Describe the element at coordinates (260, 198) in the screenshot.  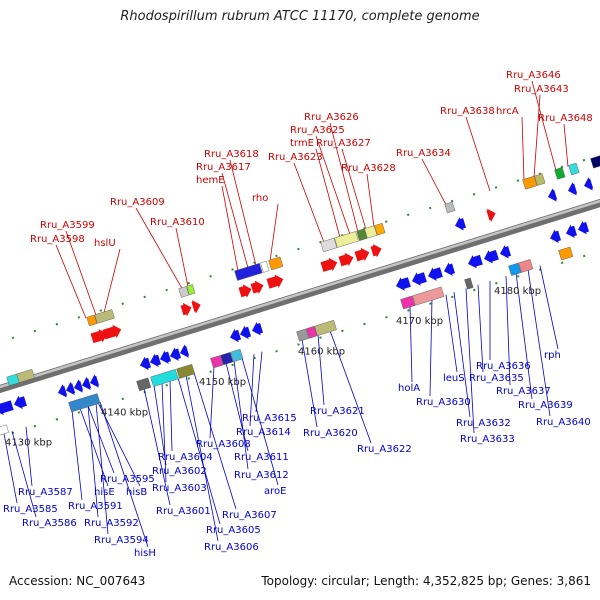
I see `forward-gene-label: rho` at that location.